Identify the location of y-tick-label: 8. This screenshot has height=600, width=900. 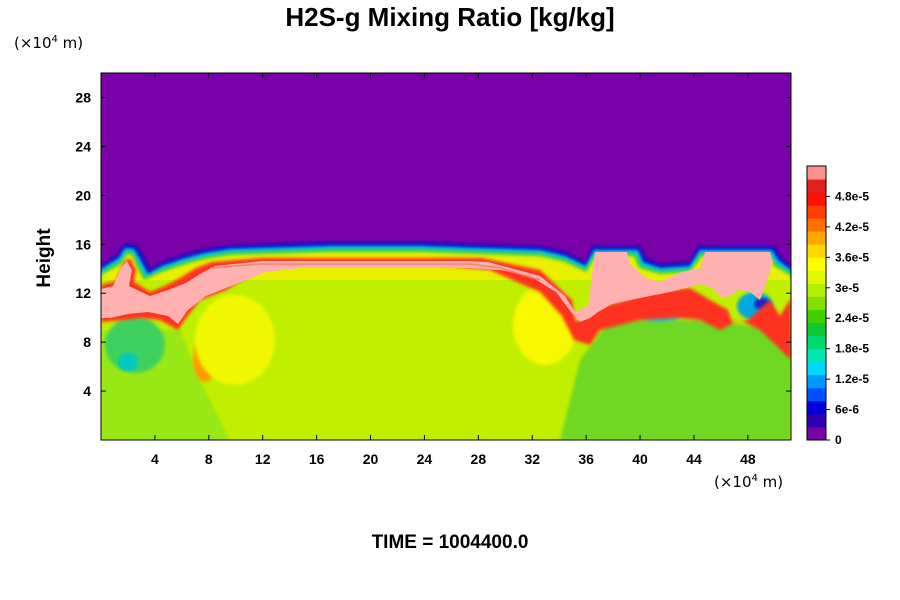
(87, 342).